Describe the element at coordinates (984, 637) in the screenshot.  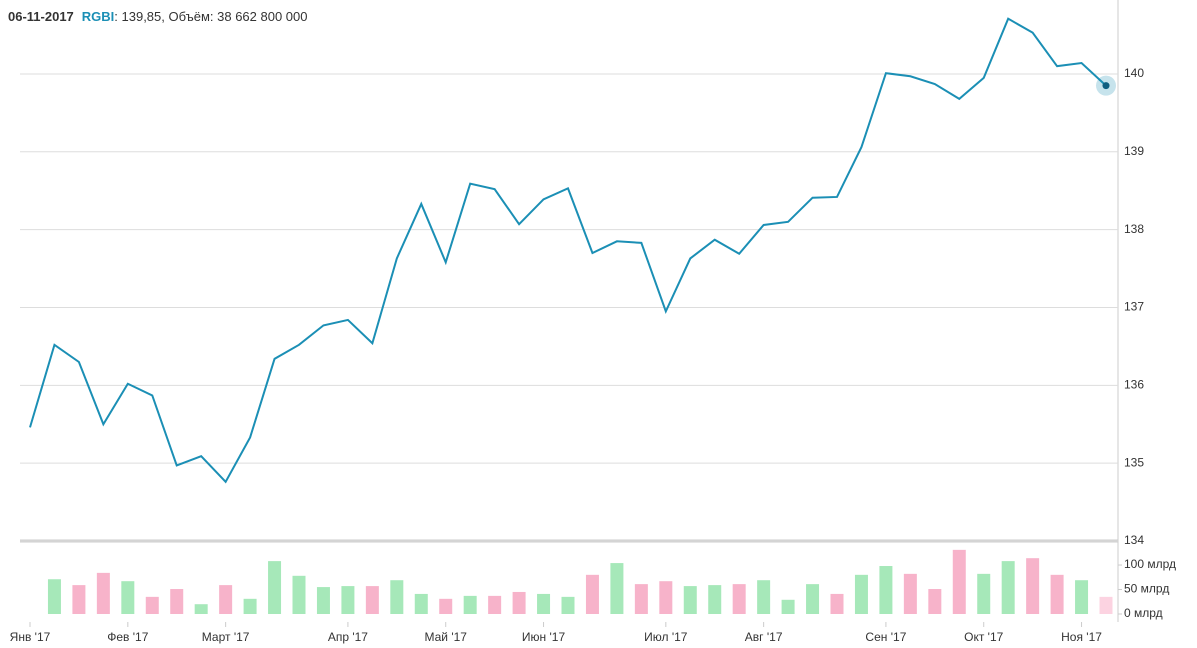
I see `x-tick-label: Окт '17` at that location.